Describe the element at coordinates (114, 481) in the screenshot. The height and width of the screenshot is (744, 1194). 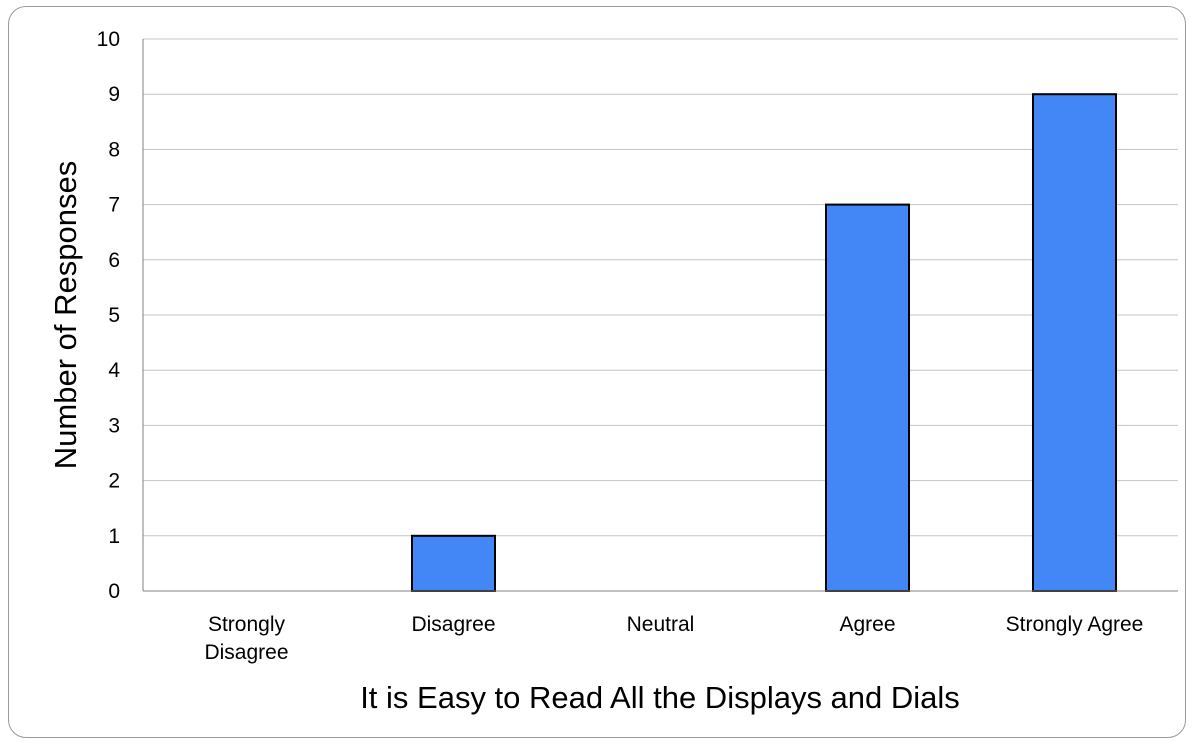
I see `y-tick-label: 2` at that location.